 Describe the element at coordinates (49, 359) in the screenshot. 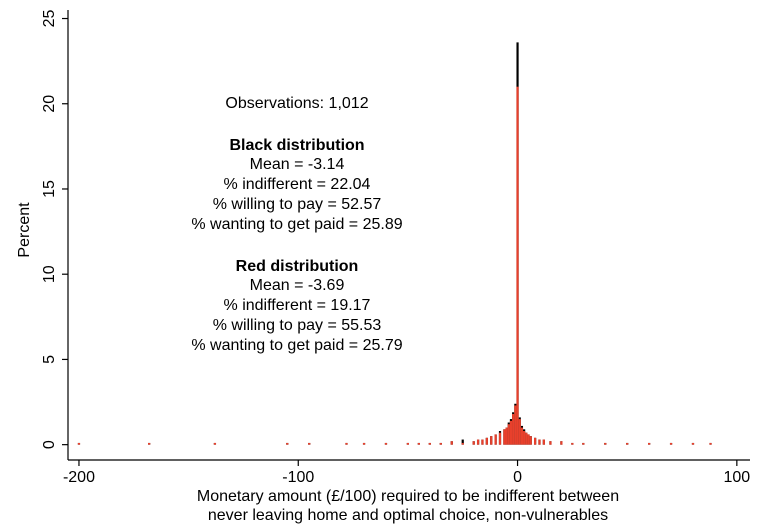

I see `y-tick-label: 5` at that location.